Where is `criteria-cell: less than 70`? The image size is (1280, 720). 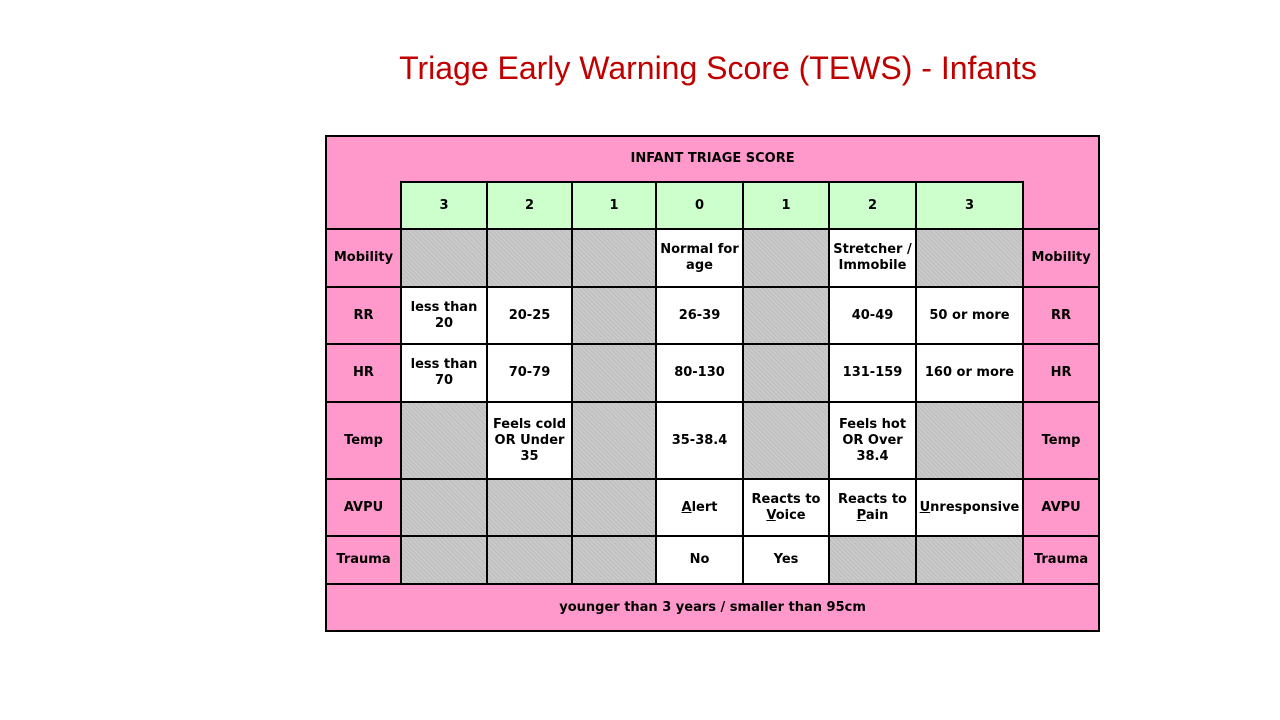 criteria-cell: less than 70 is located at coordinates (444, 373).